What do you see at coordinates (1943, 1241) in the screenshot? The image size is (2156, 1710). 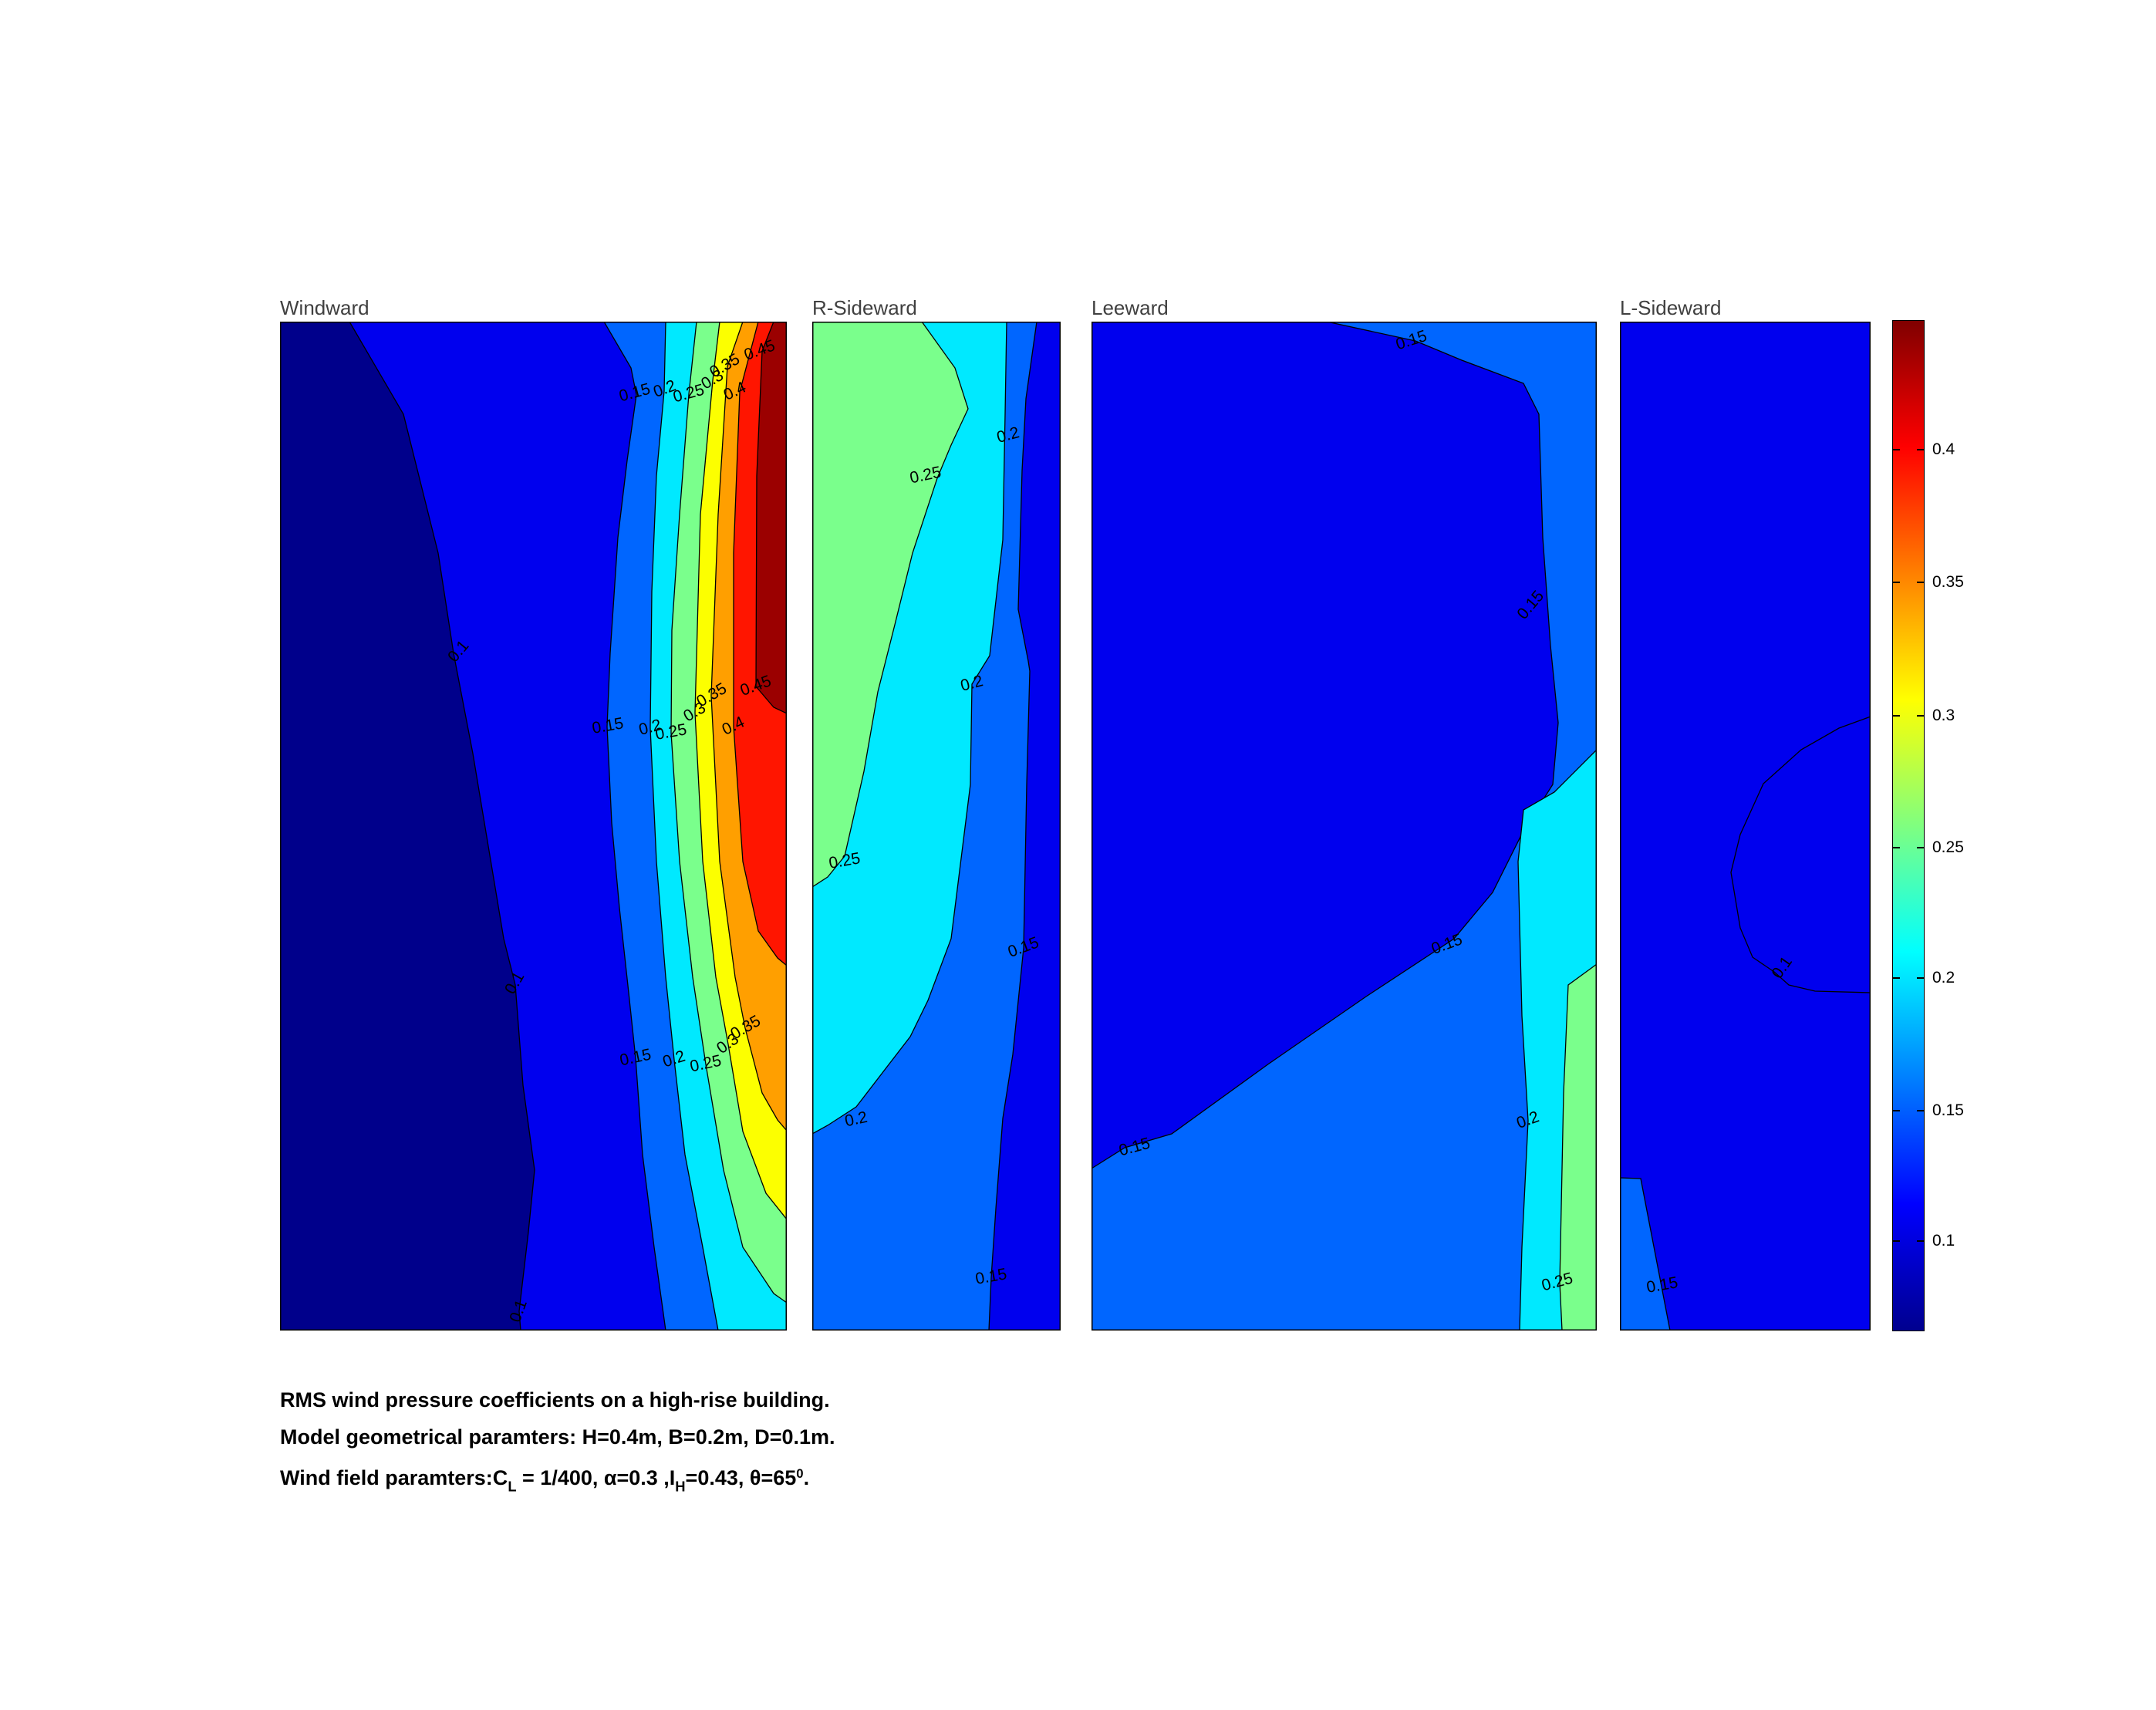 I see `colorbar-tick-label: 0.1` at bounding box center [1943, 1241].